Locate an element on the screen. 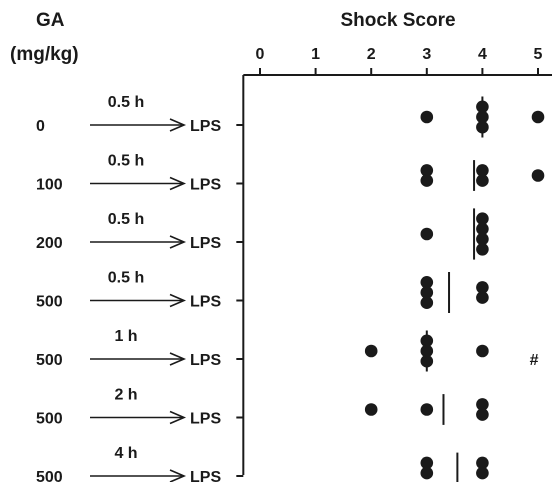  significance-marker: # is located at coordinates (534, 360).